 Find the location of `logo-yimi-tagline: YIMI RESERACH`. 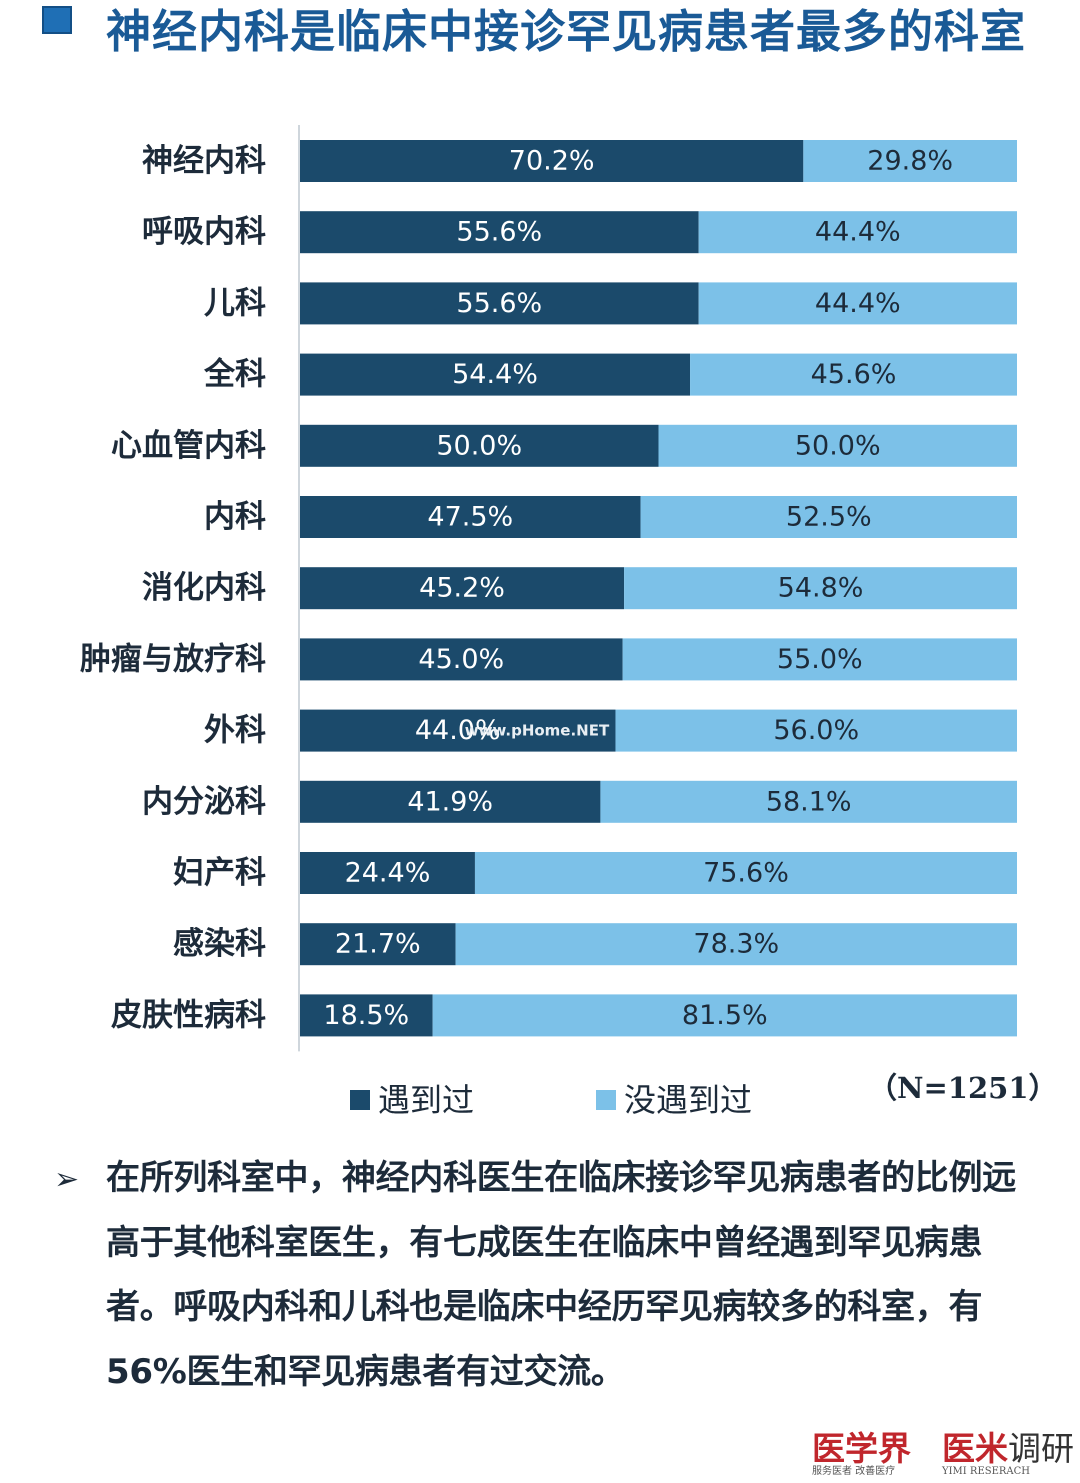

logo-yimi-tagline: YIMI RESERACH is located at coordinates (986, 1471).